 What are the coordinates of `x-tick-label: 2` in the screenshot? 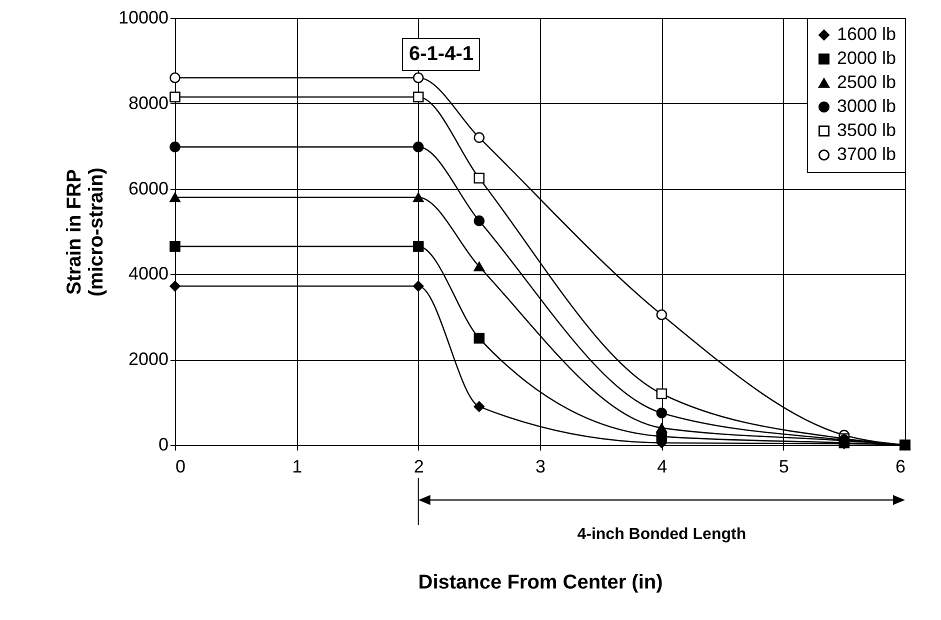 It's located at (419, 466).